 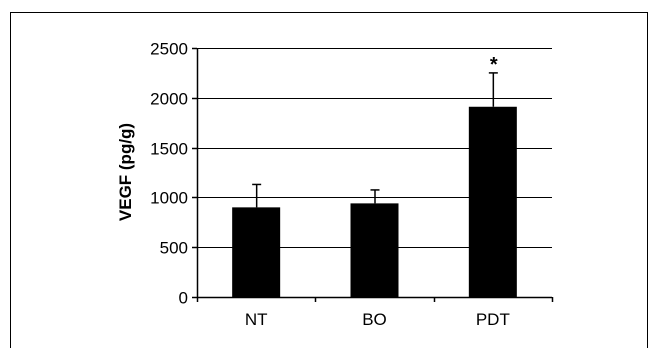 I want to click on significance-marker: *, so click(x=494, y=65).